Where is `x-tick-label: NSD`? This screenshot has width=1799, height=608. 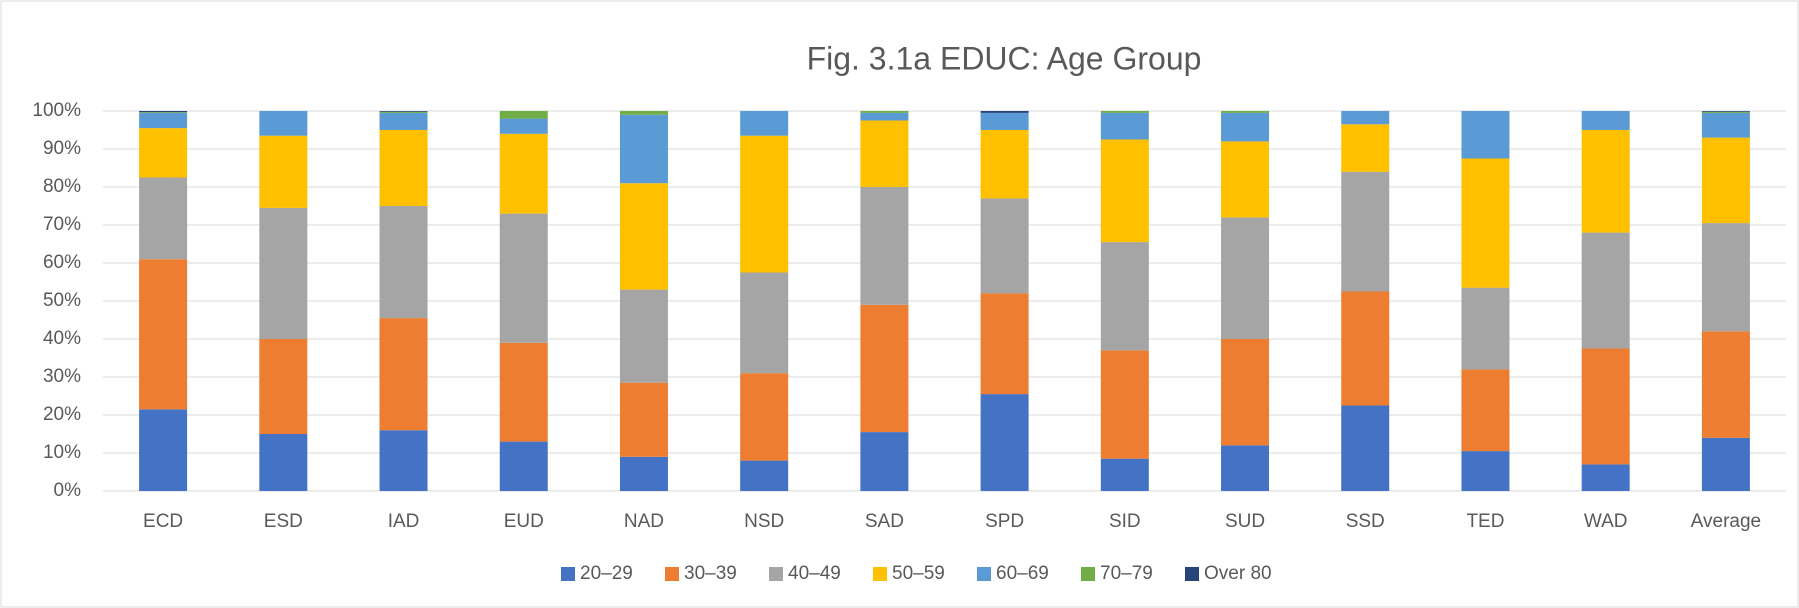
x-tick-label: NSD is located at coordinates (764, 521).